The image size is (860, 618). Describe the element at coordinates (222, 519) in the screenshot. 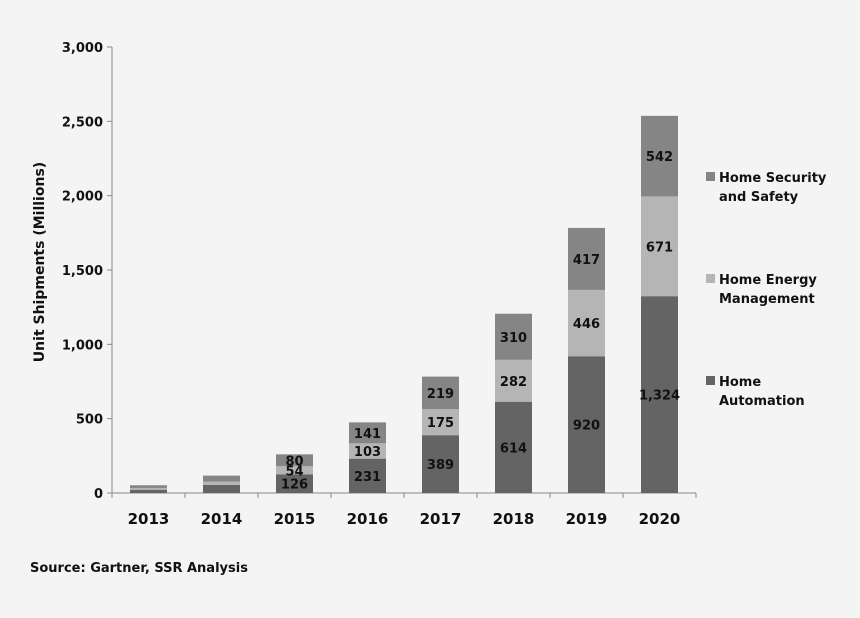

I see `x-tick-label: 2014` at that location.